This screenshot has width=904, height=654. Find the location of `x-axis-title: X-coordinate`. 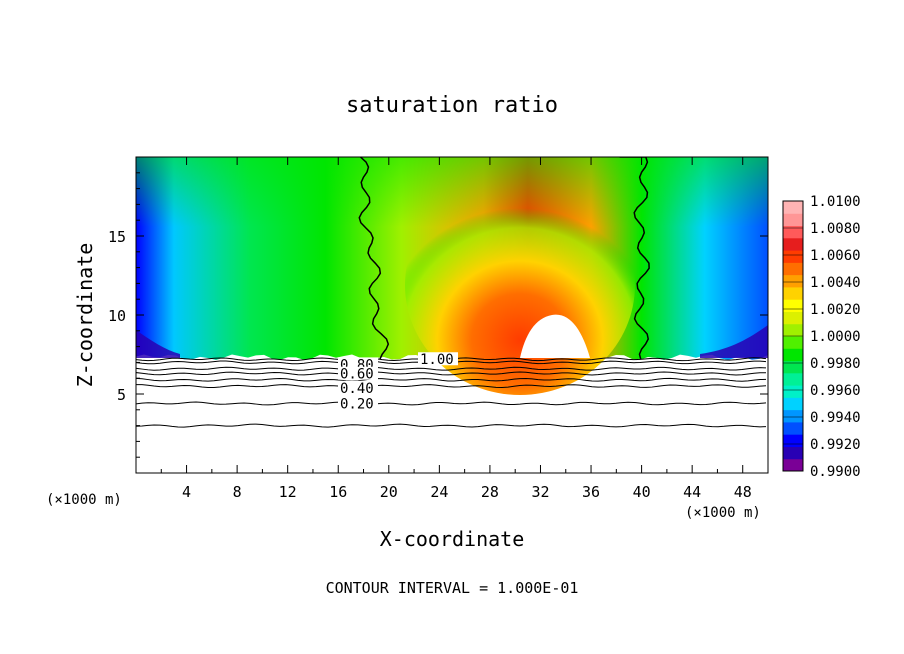

x-axis-title: X-coordinate is located at coordinates (452, 539).